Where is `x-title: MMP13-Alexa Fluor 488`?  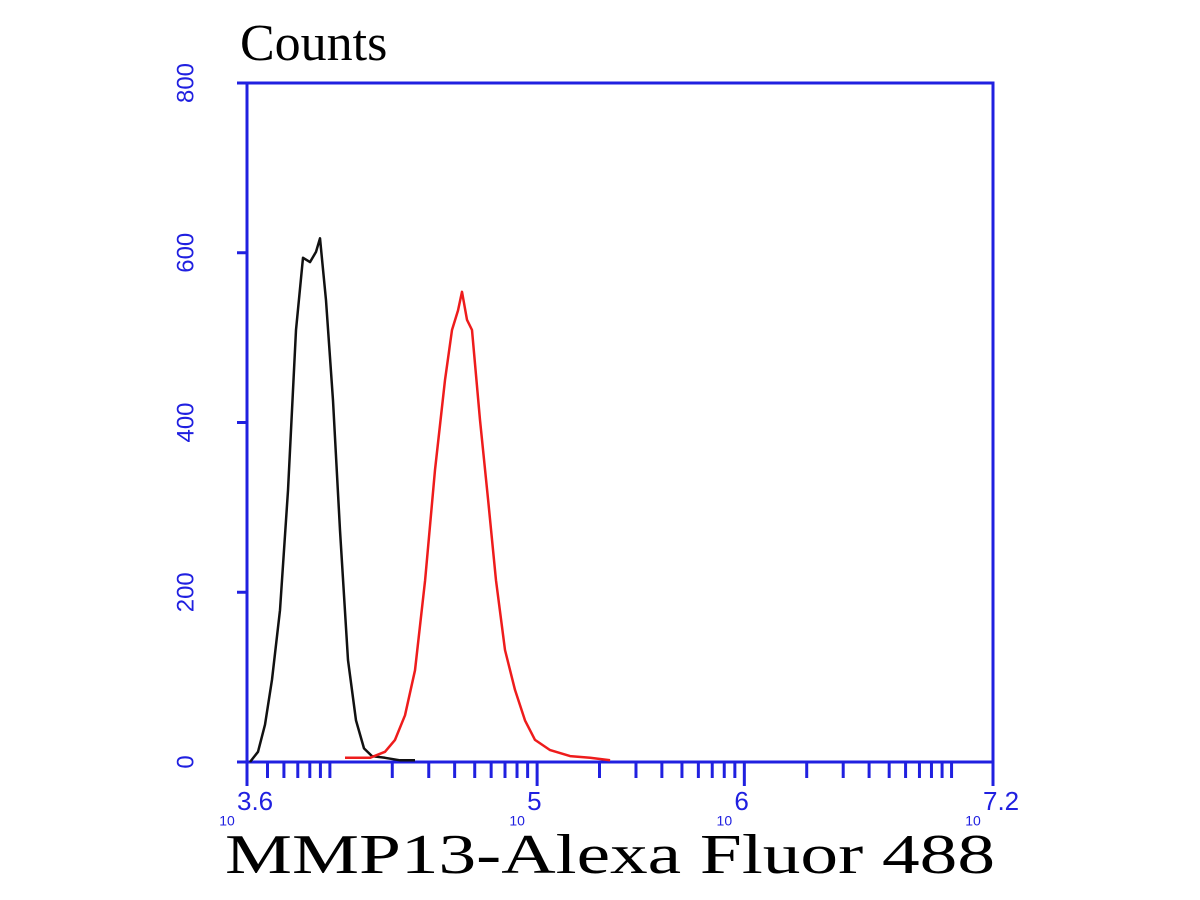
x-title: MMP13-Alexa Fluor 488 is located at coordinates (610, 855).